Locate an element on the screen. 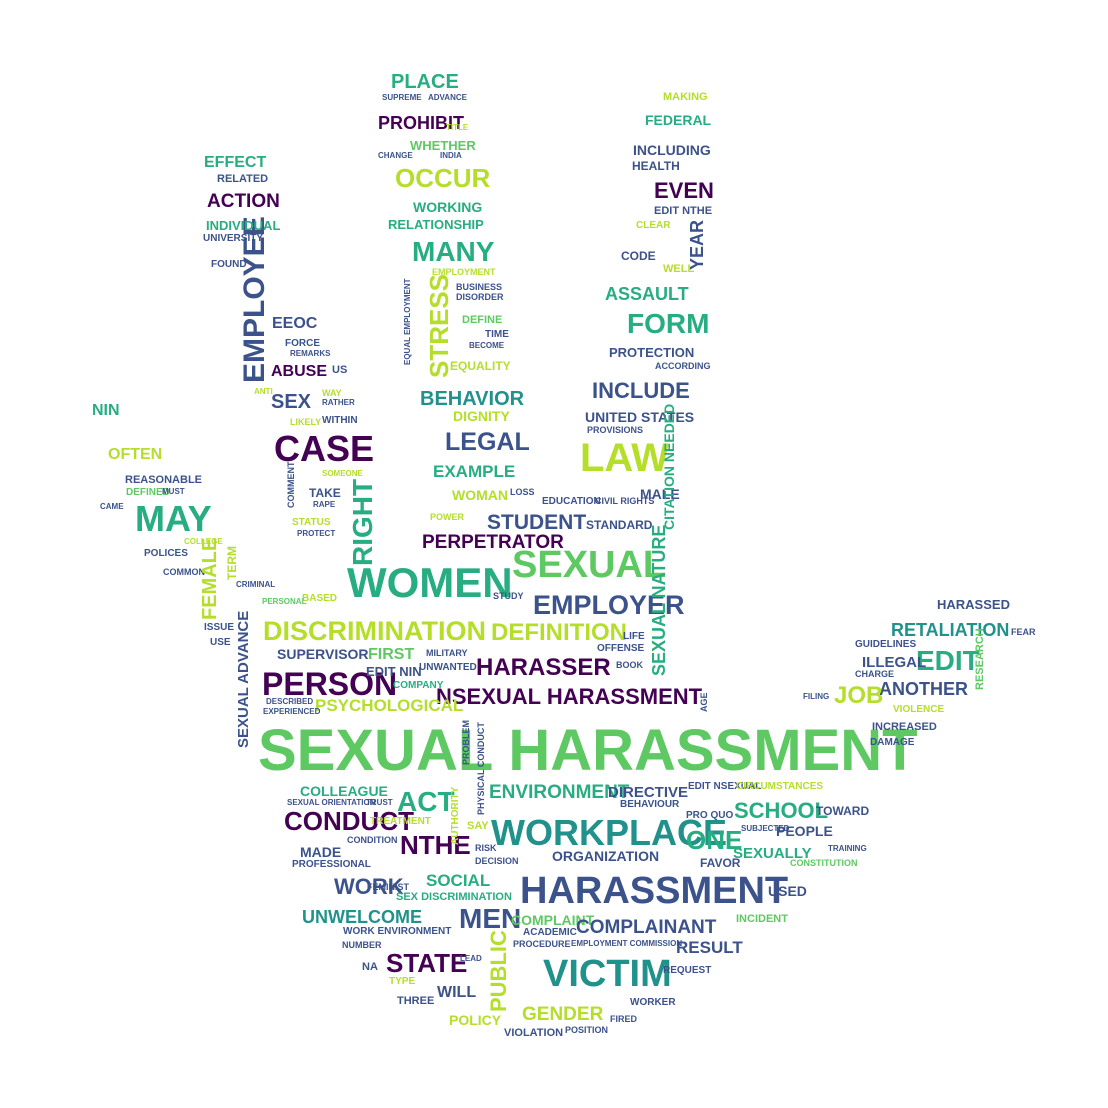 The height and width of the screenshot is (1108, 1108). word-retaliation: RETALIATION is located at coordinates (950, 630).